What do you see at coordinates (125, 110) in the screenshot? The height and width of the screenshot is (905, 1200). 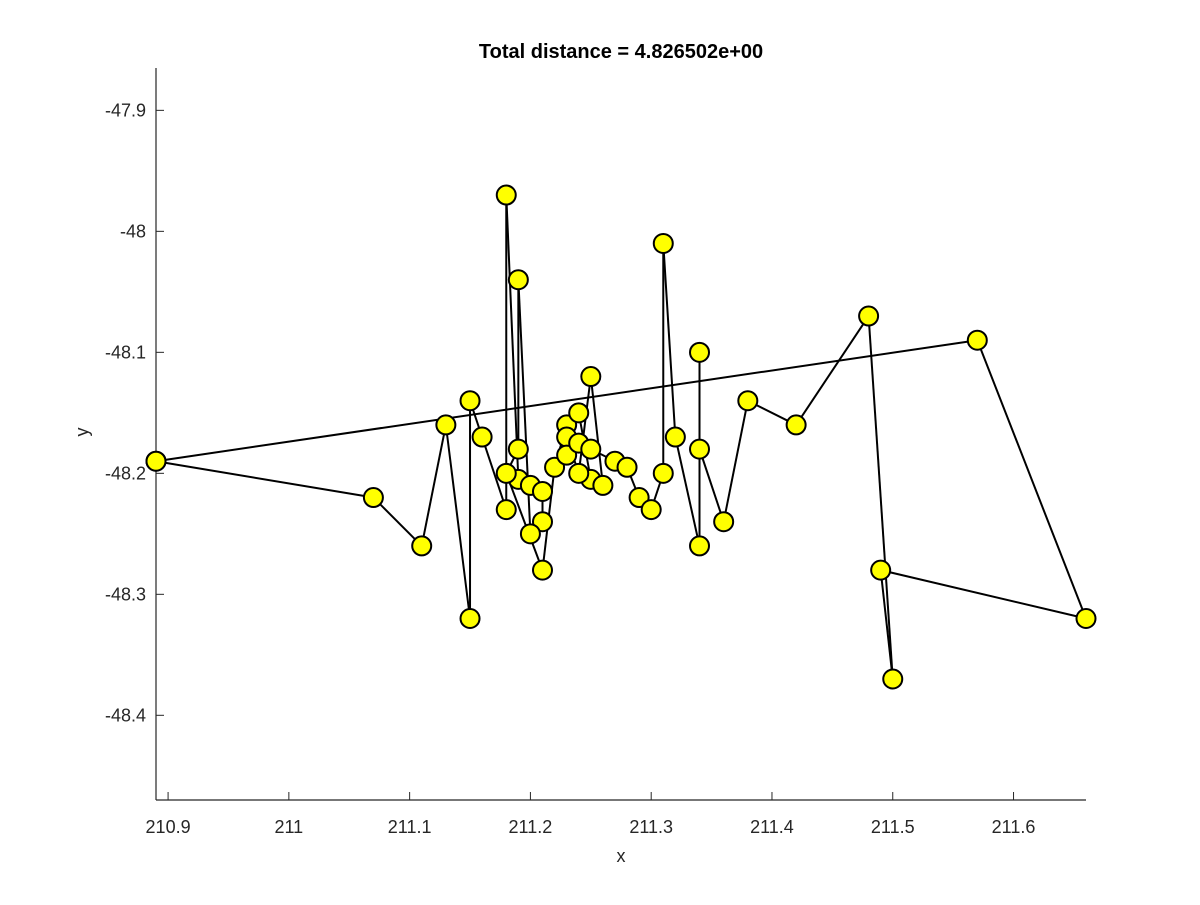 I see `y-tick-label: -47.9` at bounding box center [125, 110].